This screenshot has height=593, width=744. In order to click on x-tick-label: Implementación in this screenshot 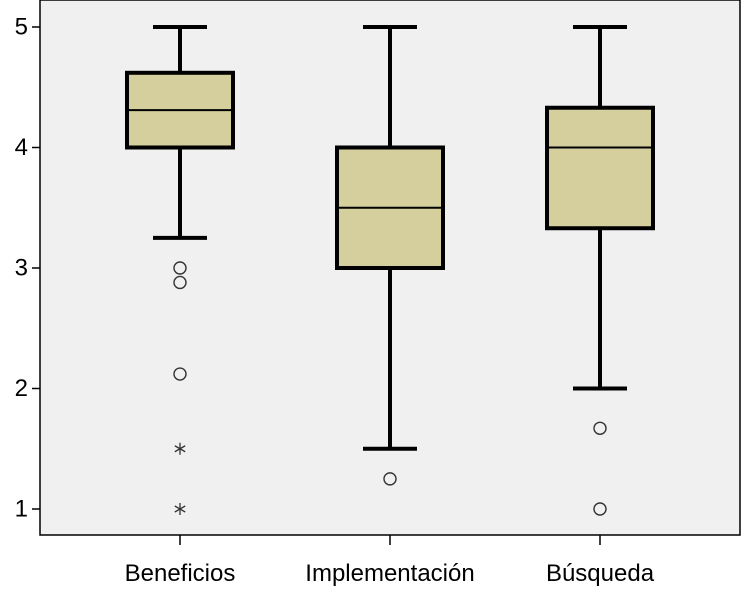, I will do `click(389, 573)`.